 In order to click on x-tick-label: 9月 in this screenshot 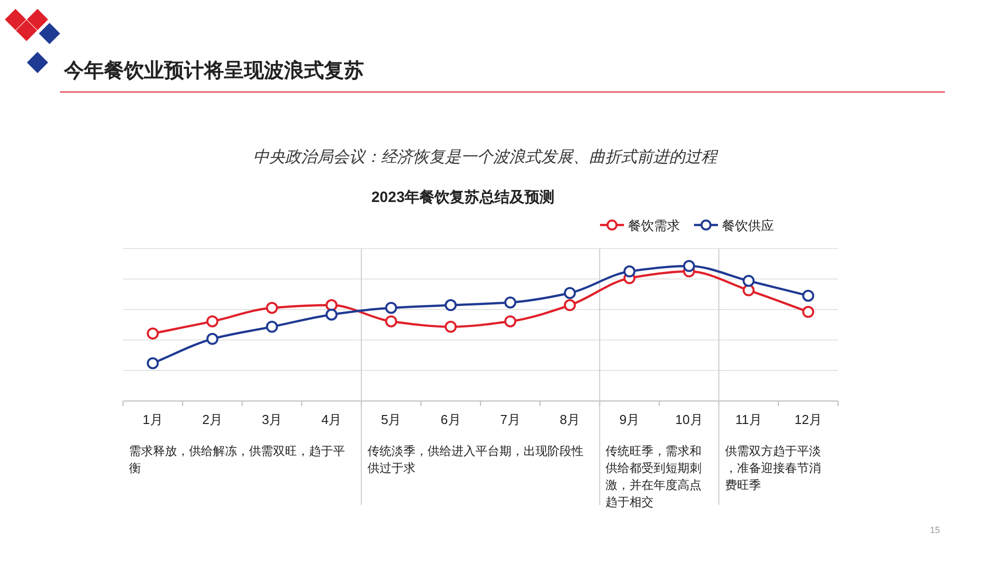, I will do `click(629, 419)`.